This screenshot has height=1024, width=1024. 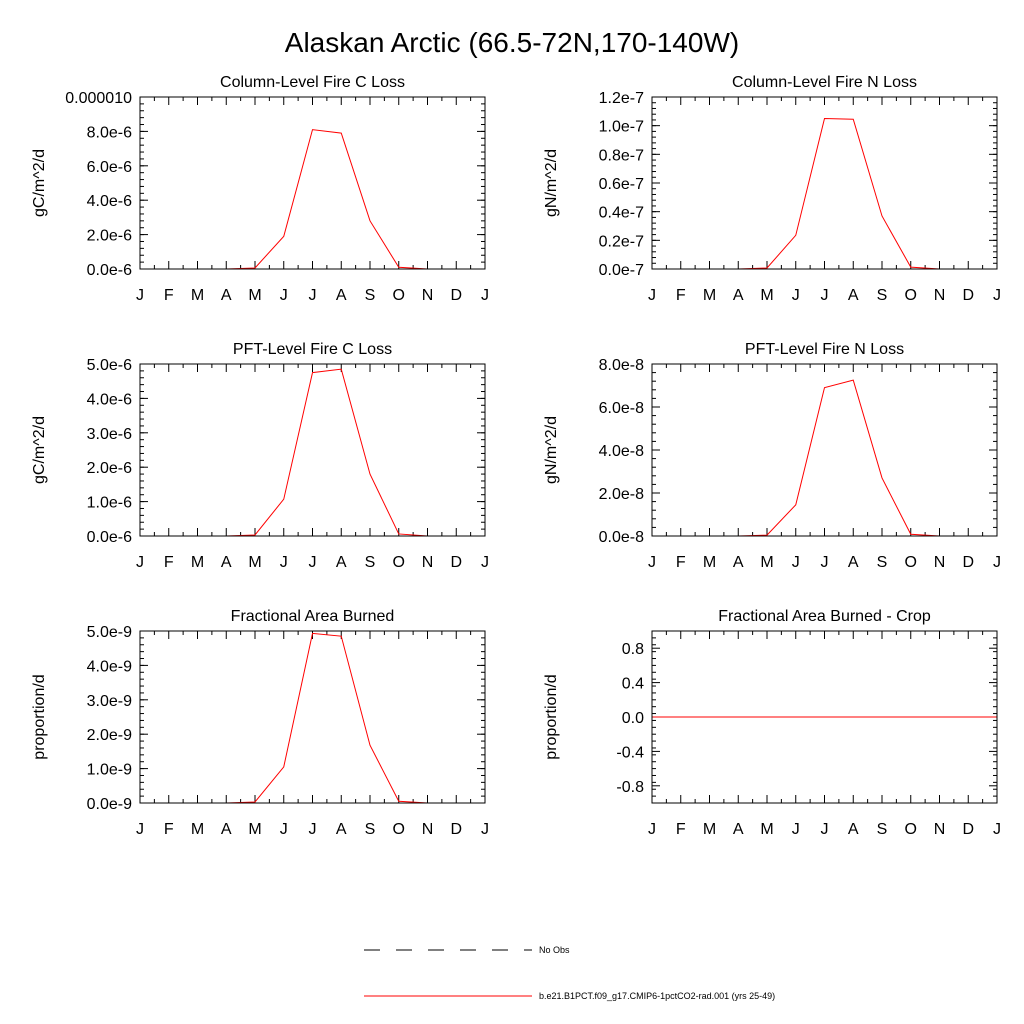 What do you see at coordinates (109, 236) in the screenshot?
I see `y-tick-label: 2.0e-6` at bounding box center [109, 236].